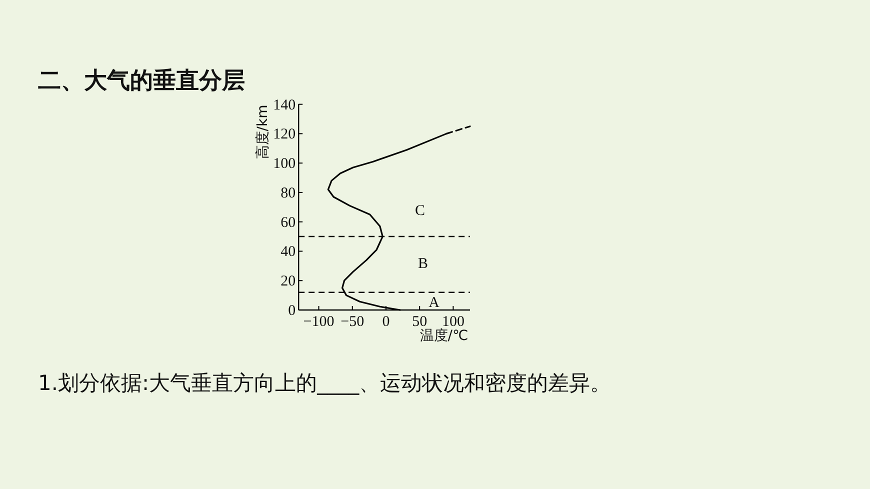 The height and width of the screenshot is (489, 870). I want to click on text: 1.划分依据:大气垂直方向上的____、运动状况和密度的差异。, so click(325, 383).